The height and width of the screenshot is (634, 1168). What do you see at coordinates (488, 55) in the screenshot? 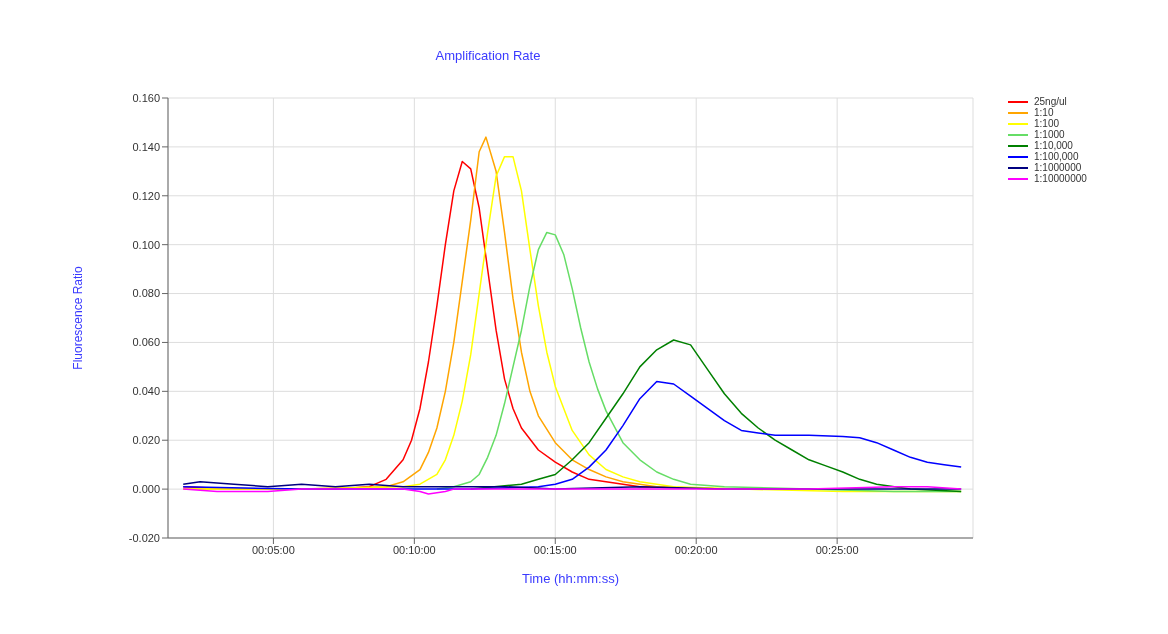
I see `chart-title: Amplification Rate` at bounding box center [488, 55].